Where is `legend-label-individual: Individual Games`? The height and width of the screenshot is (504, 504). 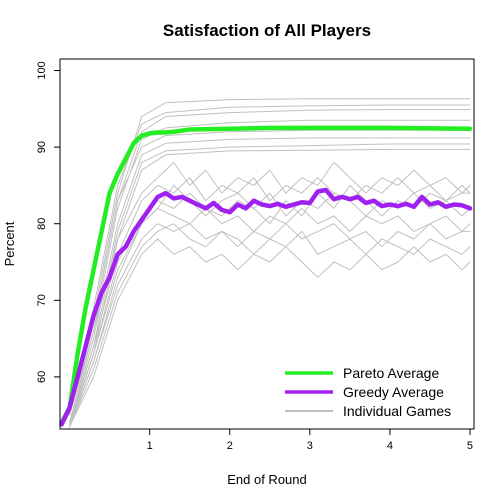 legend-label-individual: Individual Games is located at coordinates (397, 411).